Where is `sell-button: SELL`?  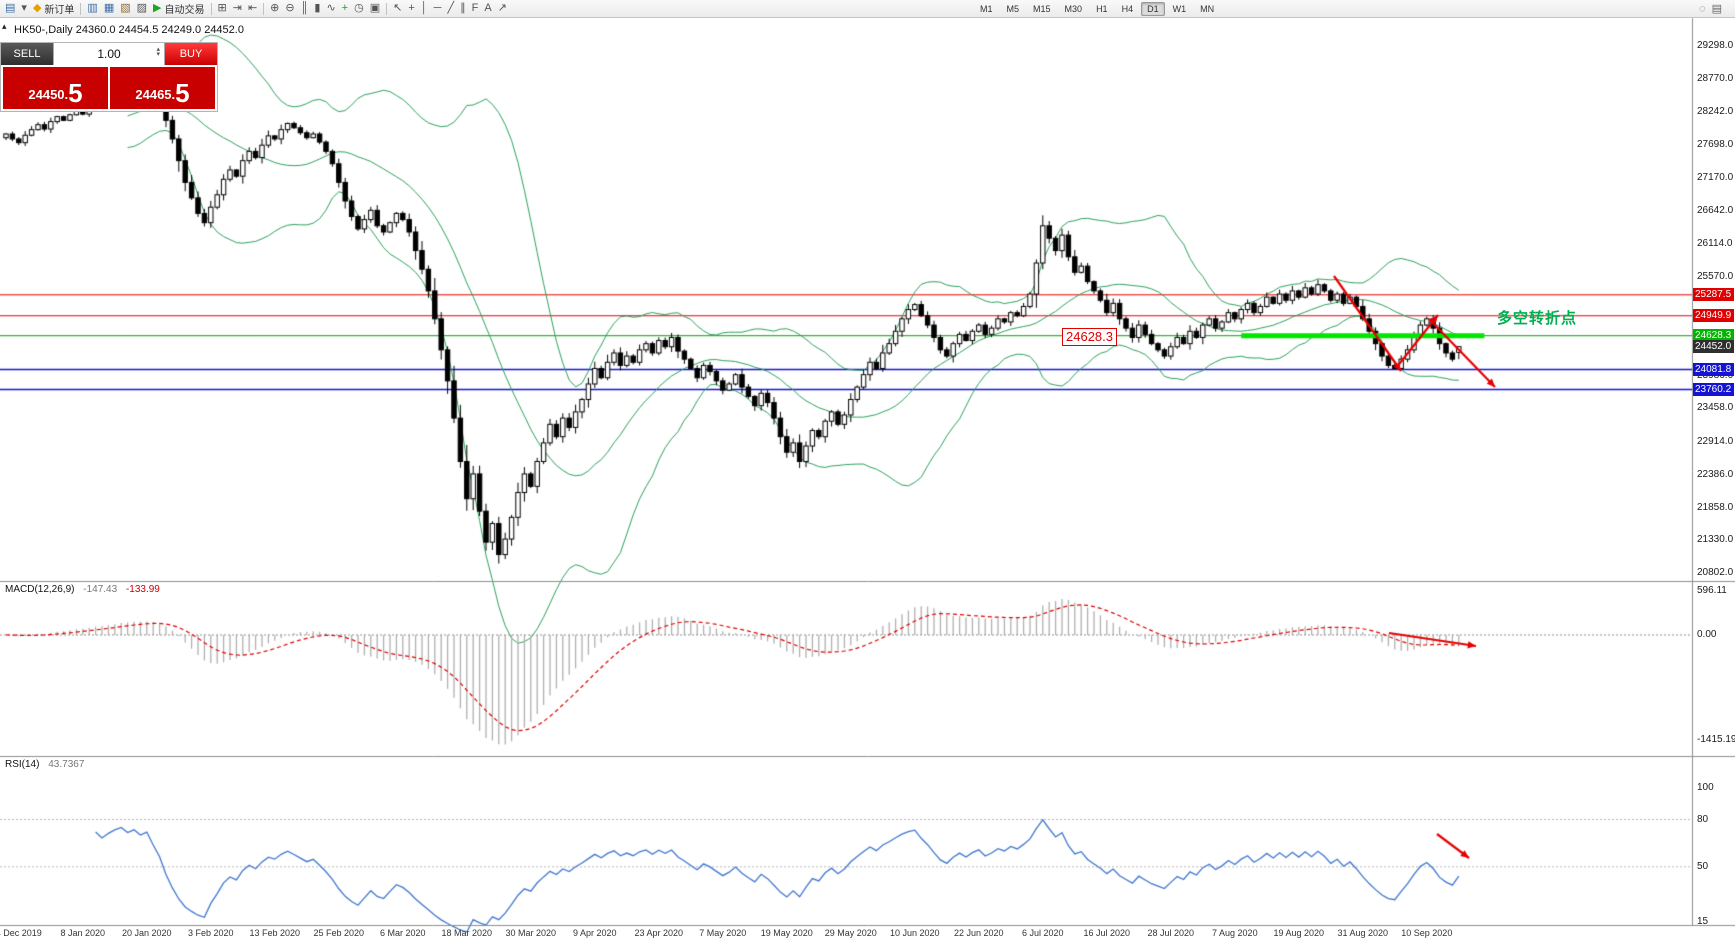
sell-button: SELL is located at coordinates (27, 54).